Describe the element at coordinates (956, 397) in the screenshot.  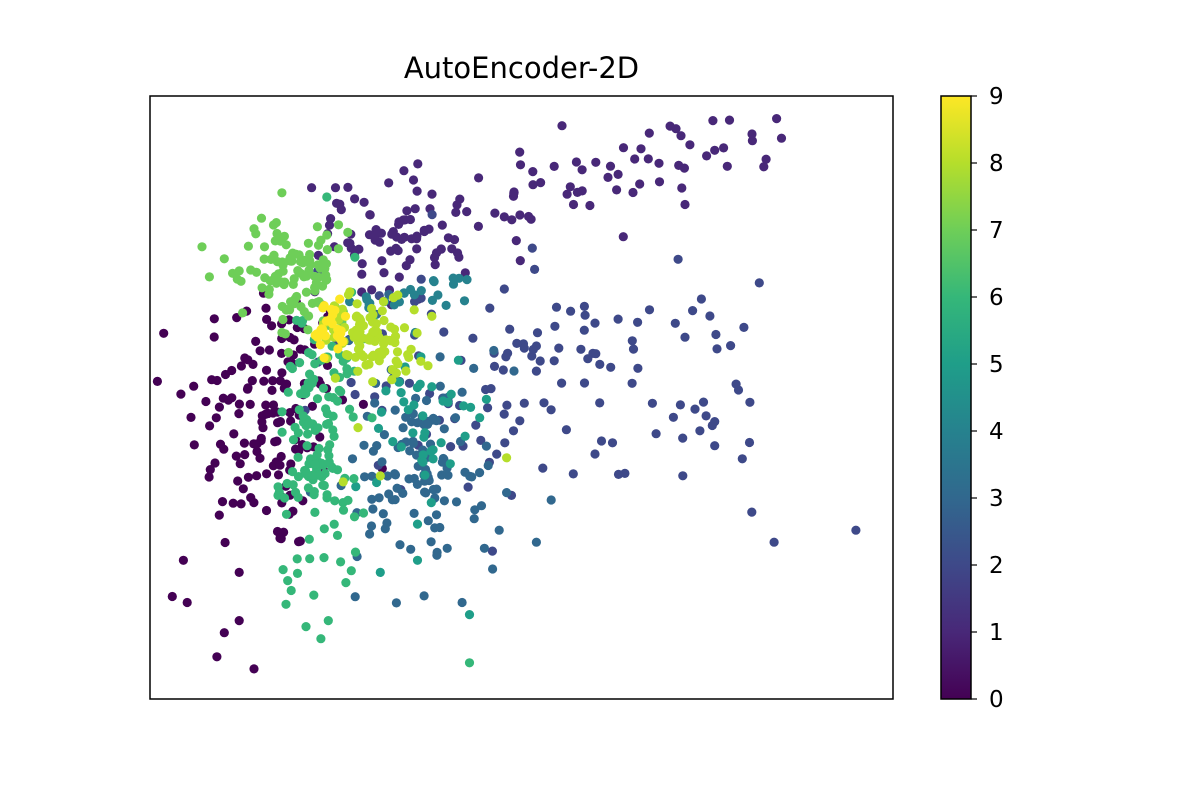
I see `colorbar-gradient` at that location.